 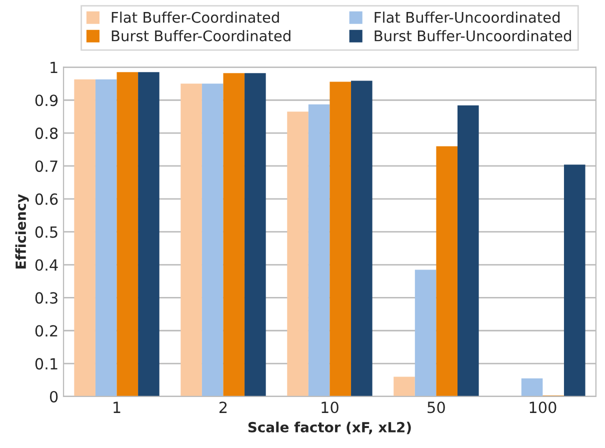 What do you see at coordinates (46, 364) in the screenshot?
I see `y-tick-label: 0.1` at bounding box center [46, 364].